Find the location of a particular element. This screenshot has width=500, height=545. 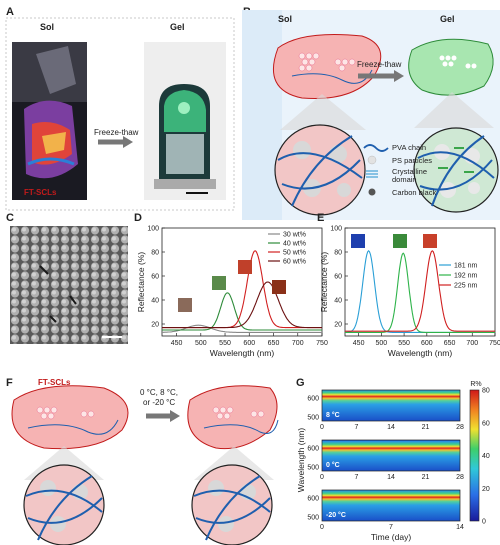

colorbar-tick-label: 20 is located at coordinates (486, 489).